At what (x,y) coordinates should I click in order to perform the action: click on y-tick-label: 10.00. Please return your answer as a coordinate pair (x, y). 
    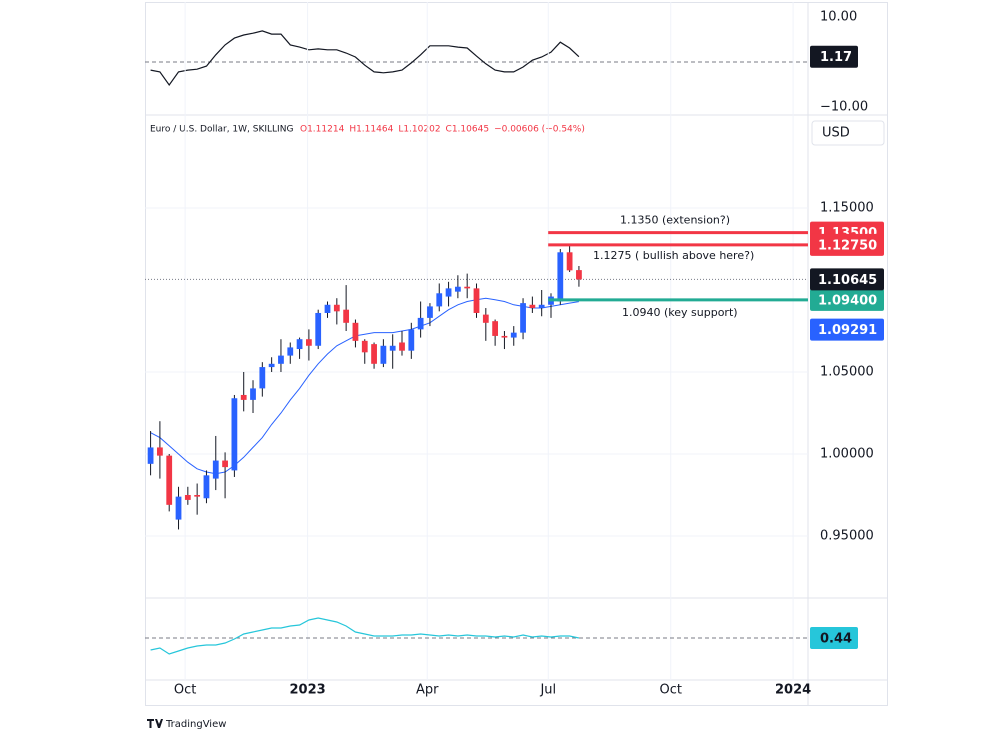
    Looking at the image, I should click on (838, 16).